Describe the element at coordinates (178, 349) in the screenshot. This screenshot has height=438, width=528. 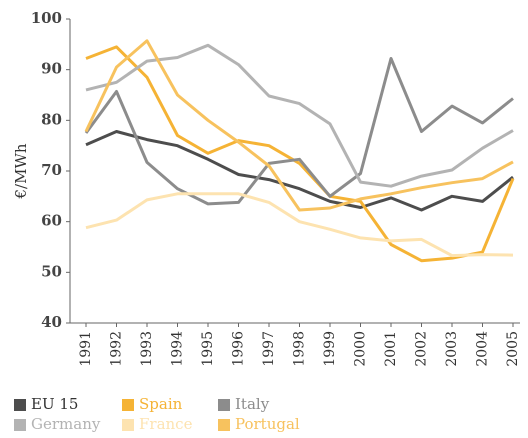
I see `x-tick-label: 1994` at that location.